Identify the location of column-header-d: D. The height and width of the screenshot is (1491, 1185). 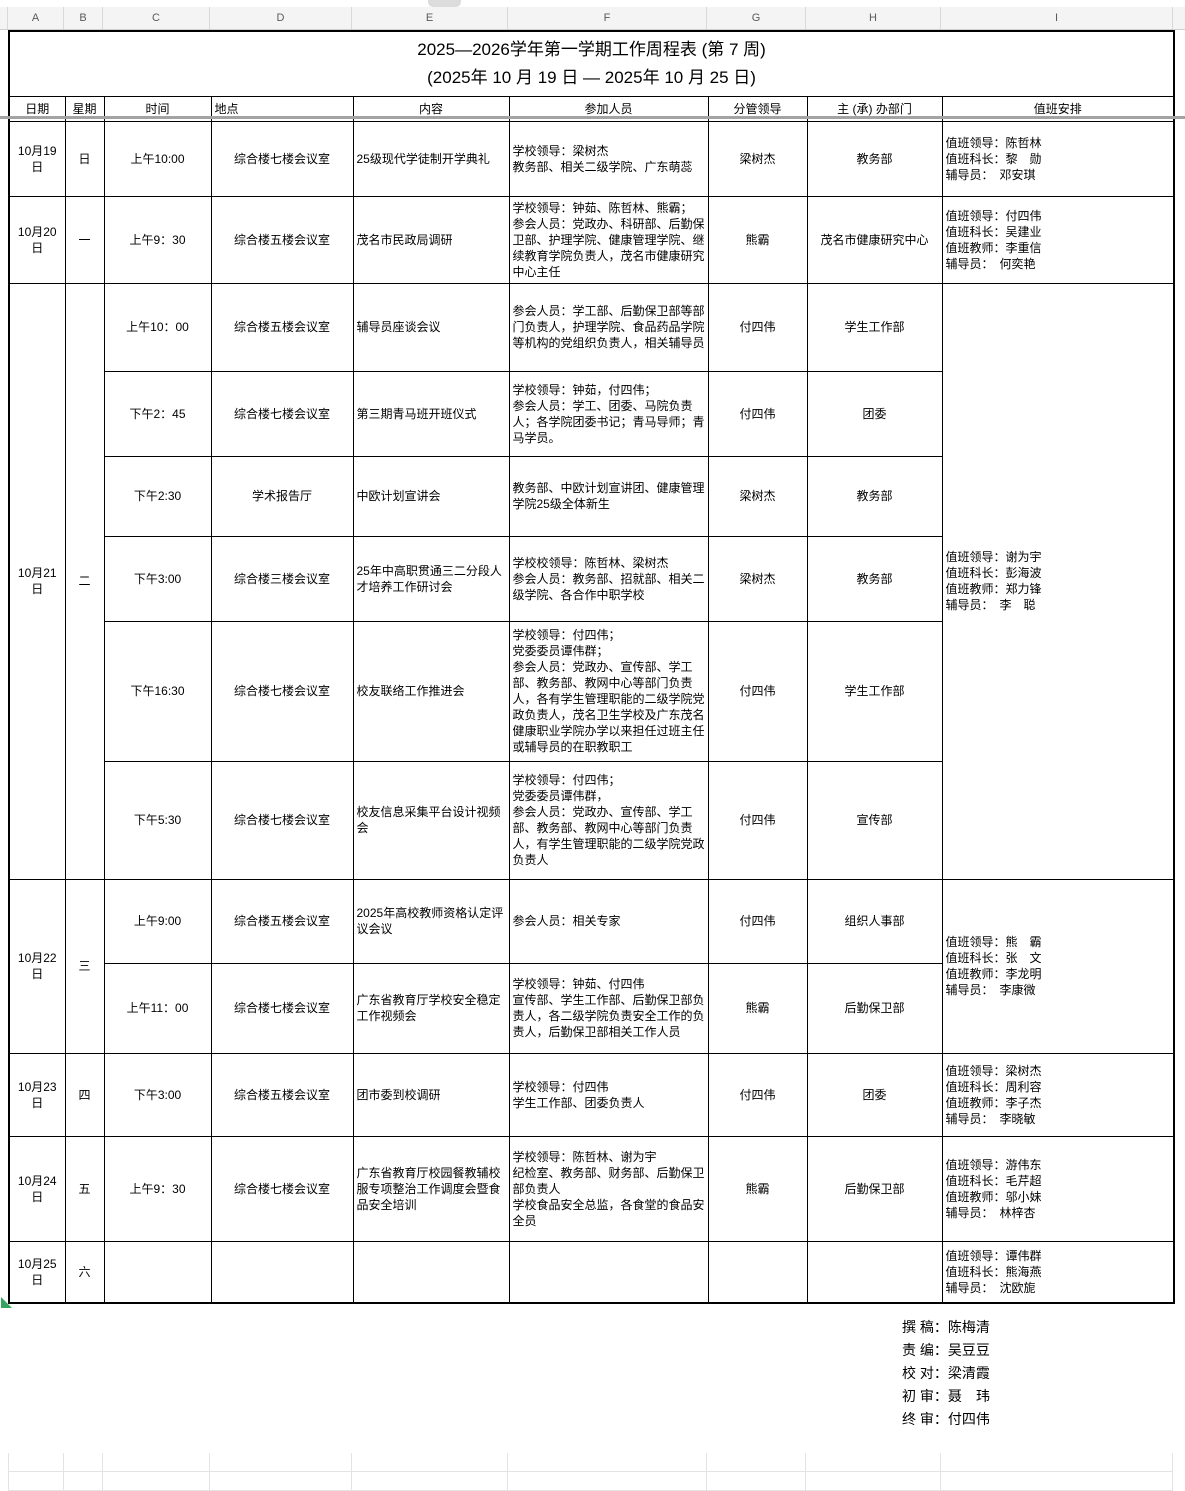
(281, 18).